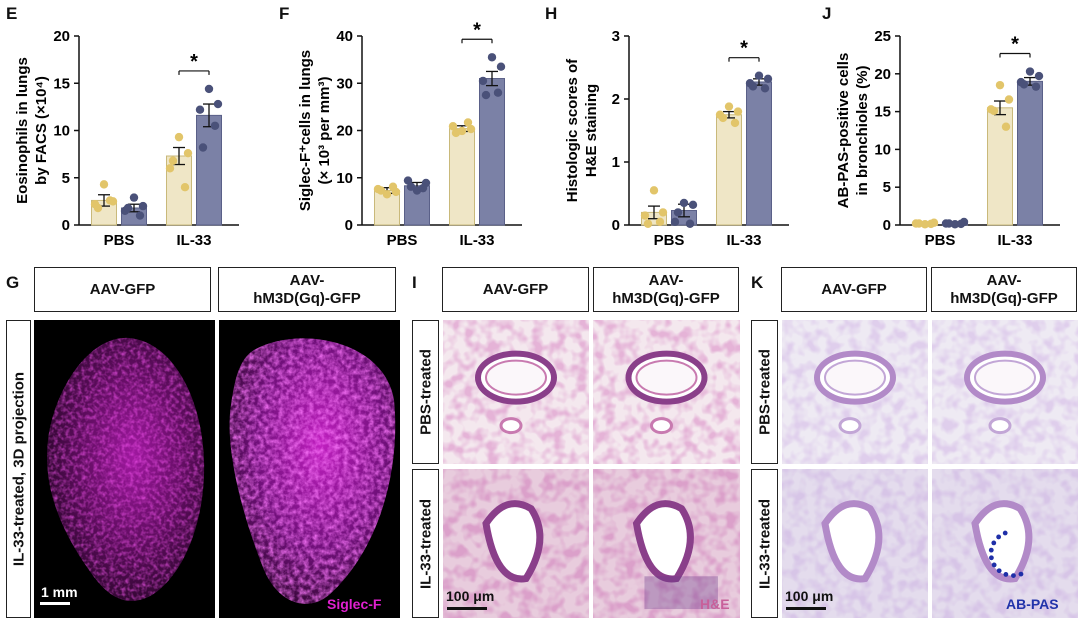 This screenshot has width=1080, height=619. What do you see at coordinates (551, 13) in the screenshot?
I see `panel-label-h: H` at bounding box center [551, 13].